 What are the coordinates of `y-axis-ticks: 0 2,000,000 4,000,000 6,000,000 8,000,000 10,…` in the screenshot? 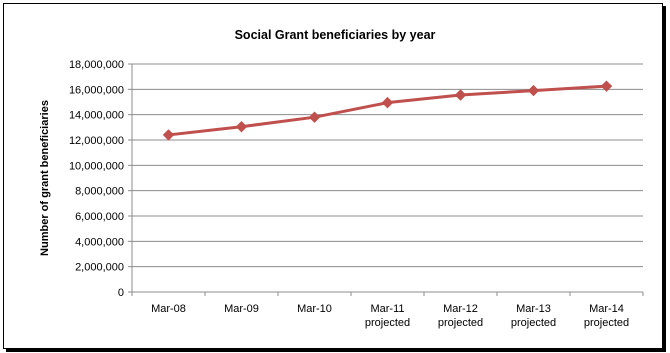 It's located at (100, 179).